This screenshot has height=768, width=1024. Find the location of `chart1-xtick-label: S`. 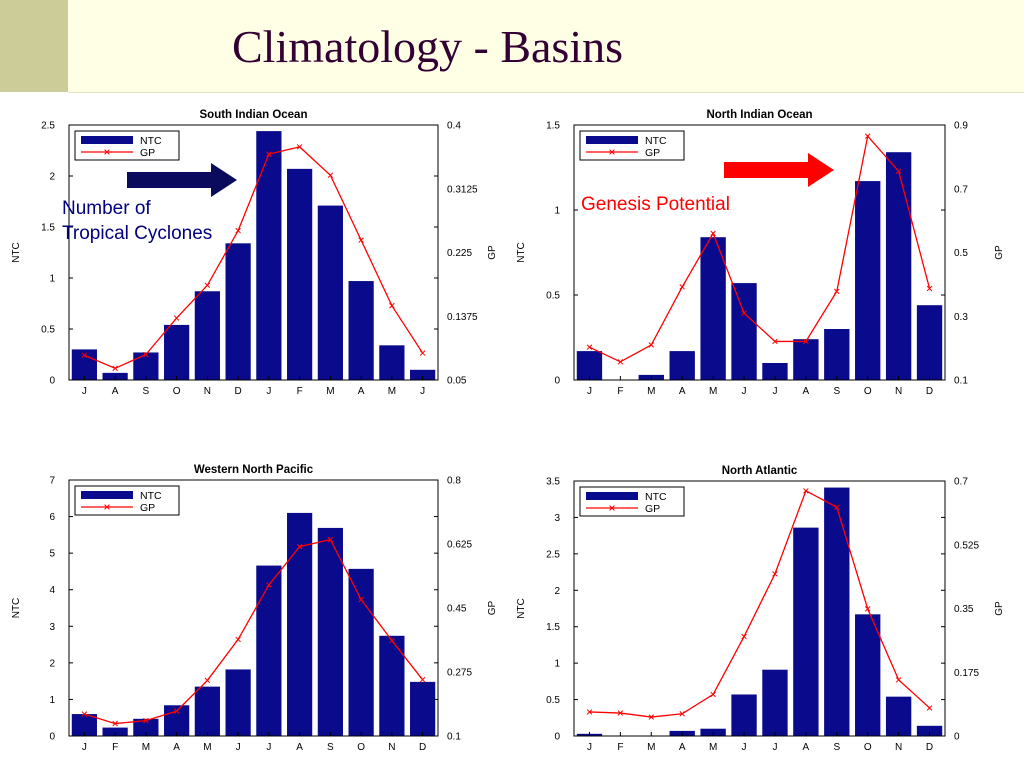

chart1-xtick-label: S is located at coordinates (146, 391).